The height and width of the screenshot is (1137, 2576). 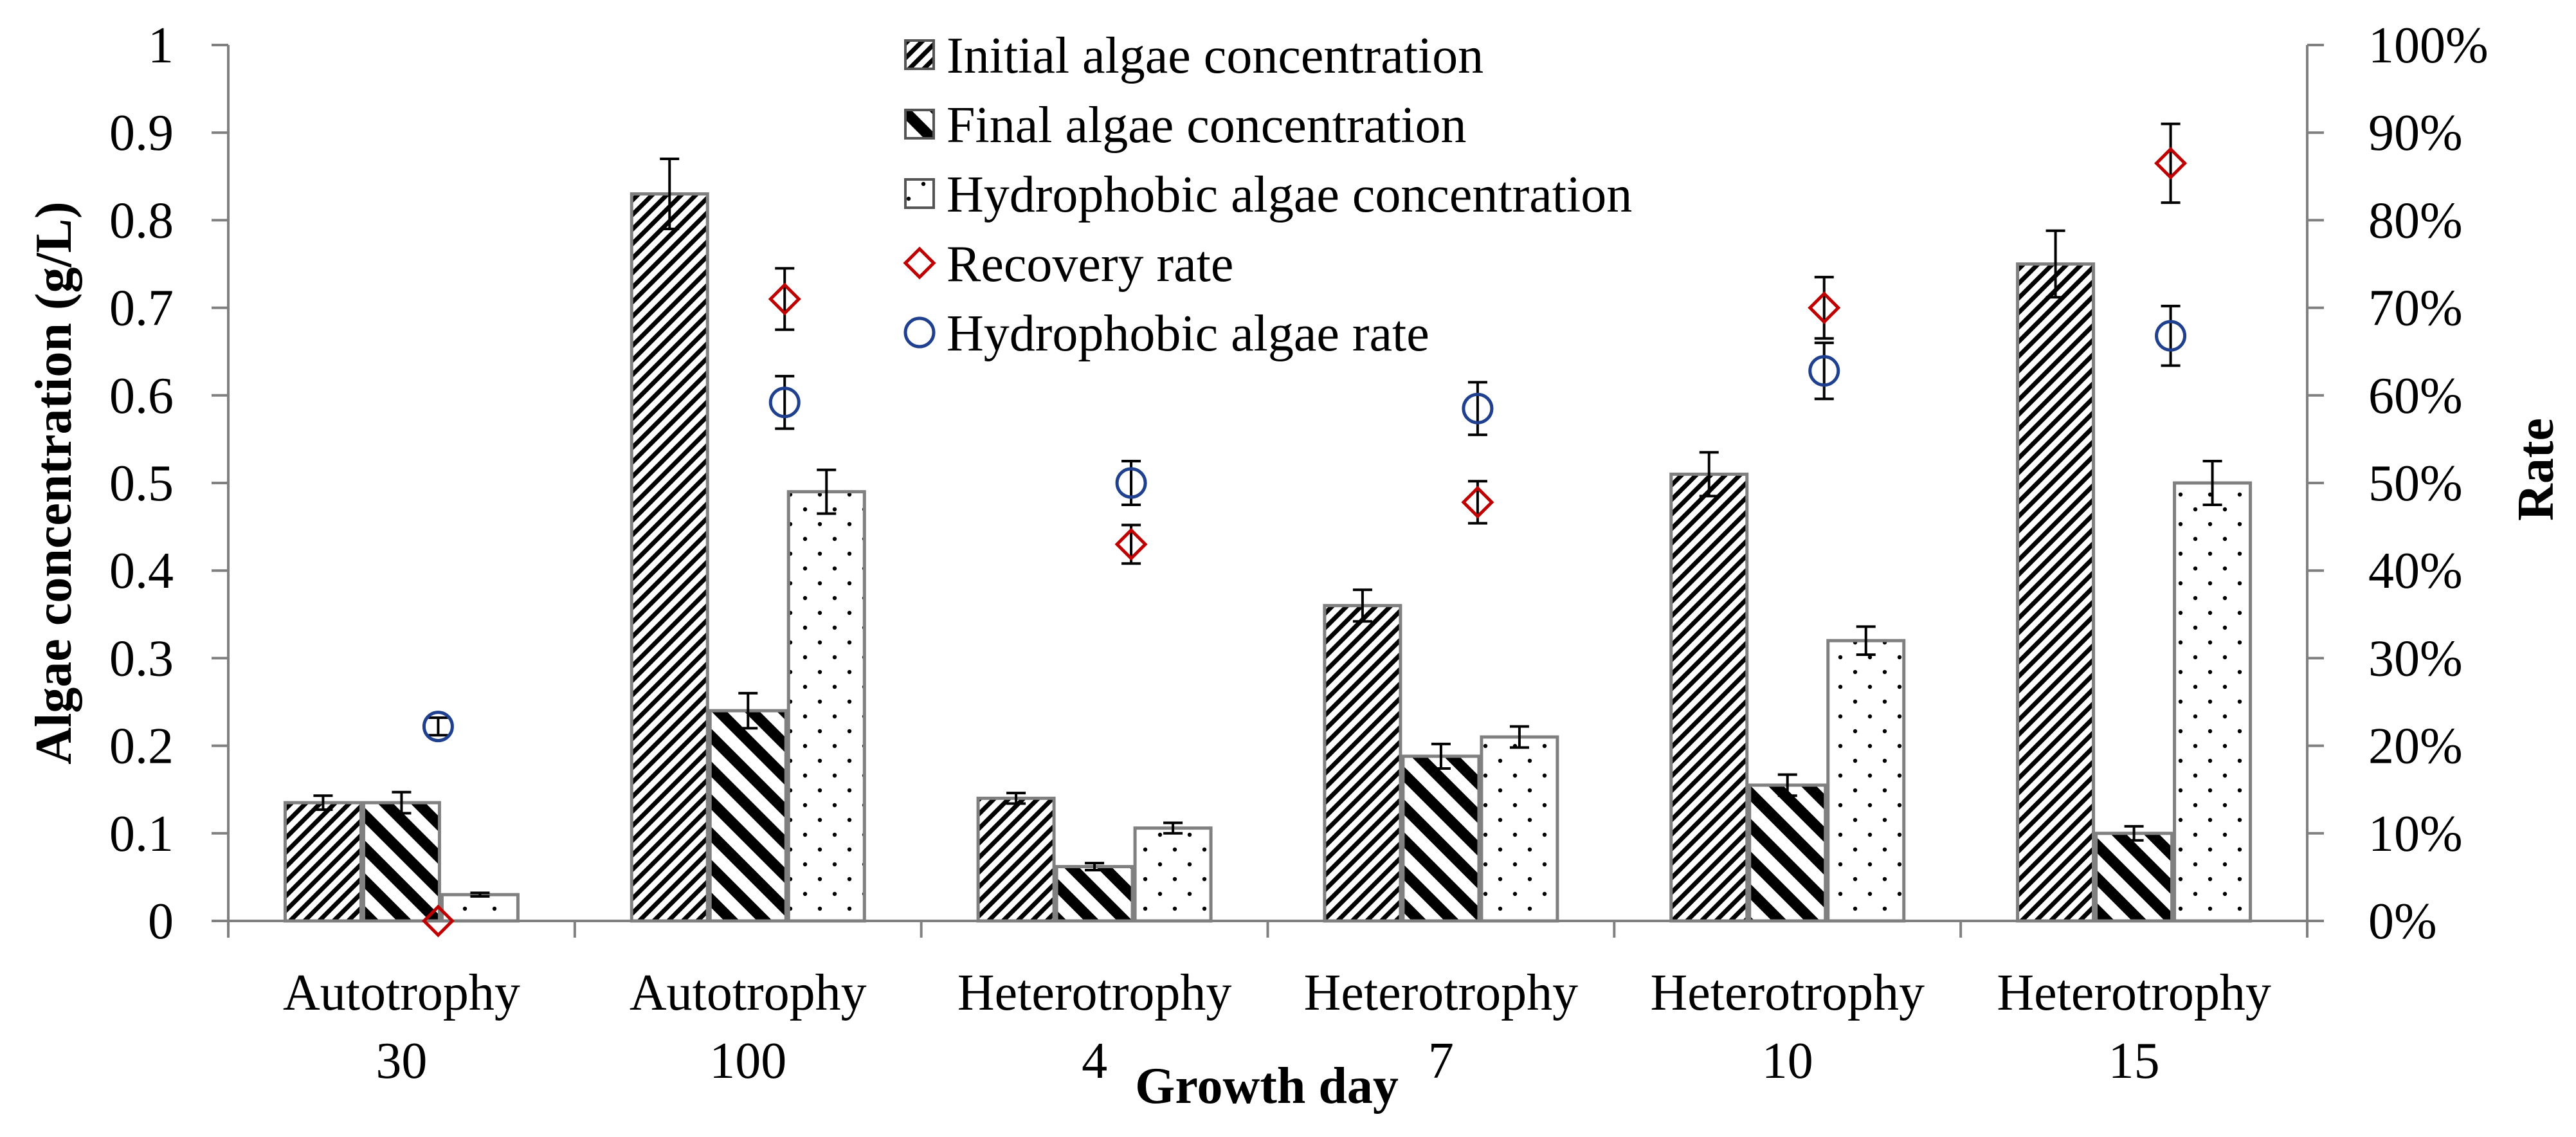 I want to click on y2-axis-ticks: 0% 10% 20% 30% 40% 50% 60% 70% 80% 90% 100%, so click(x=2398, y=483).